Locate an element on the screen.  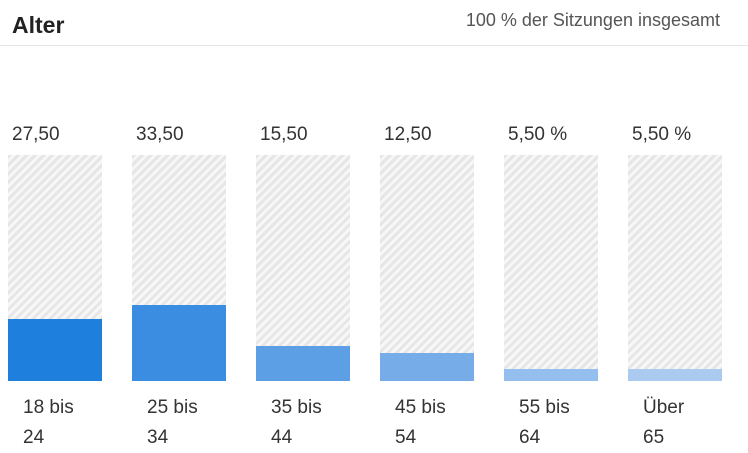
category-label: 45 bis 54 is located at coordinates (420, 422).